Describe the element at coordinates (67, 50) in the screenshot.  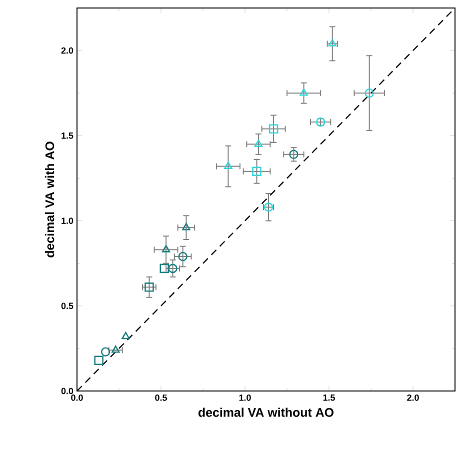
I see `y-tick-label: 2.0` at that location.